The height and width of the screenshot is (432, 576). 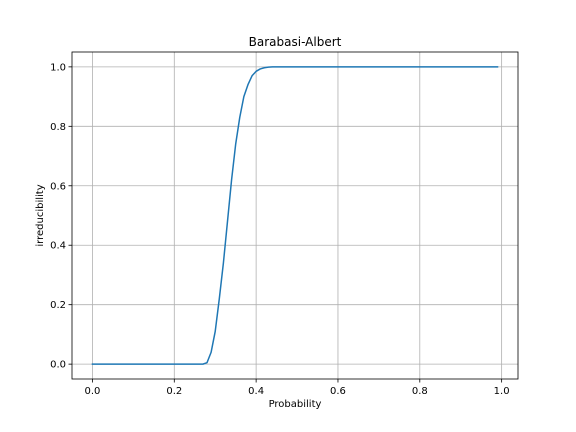 I want to click on y-tick-label: 0.6, so click(x=58, y=186).